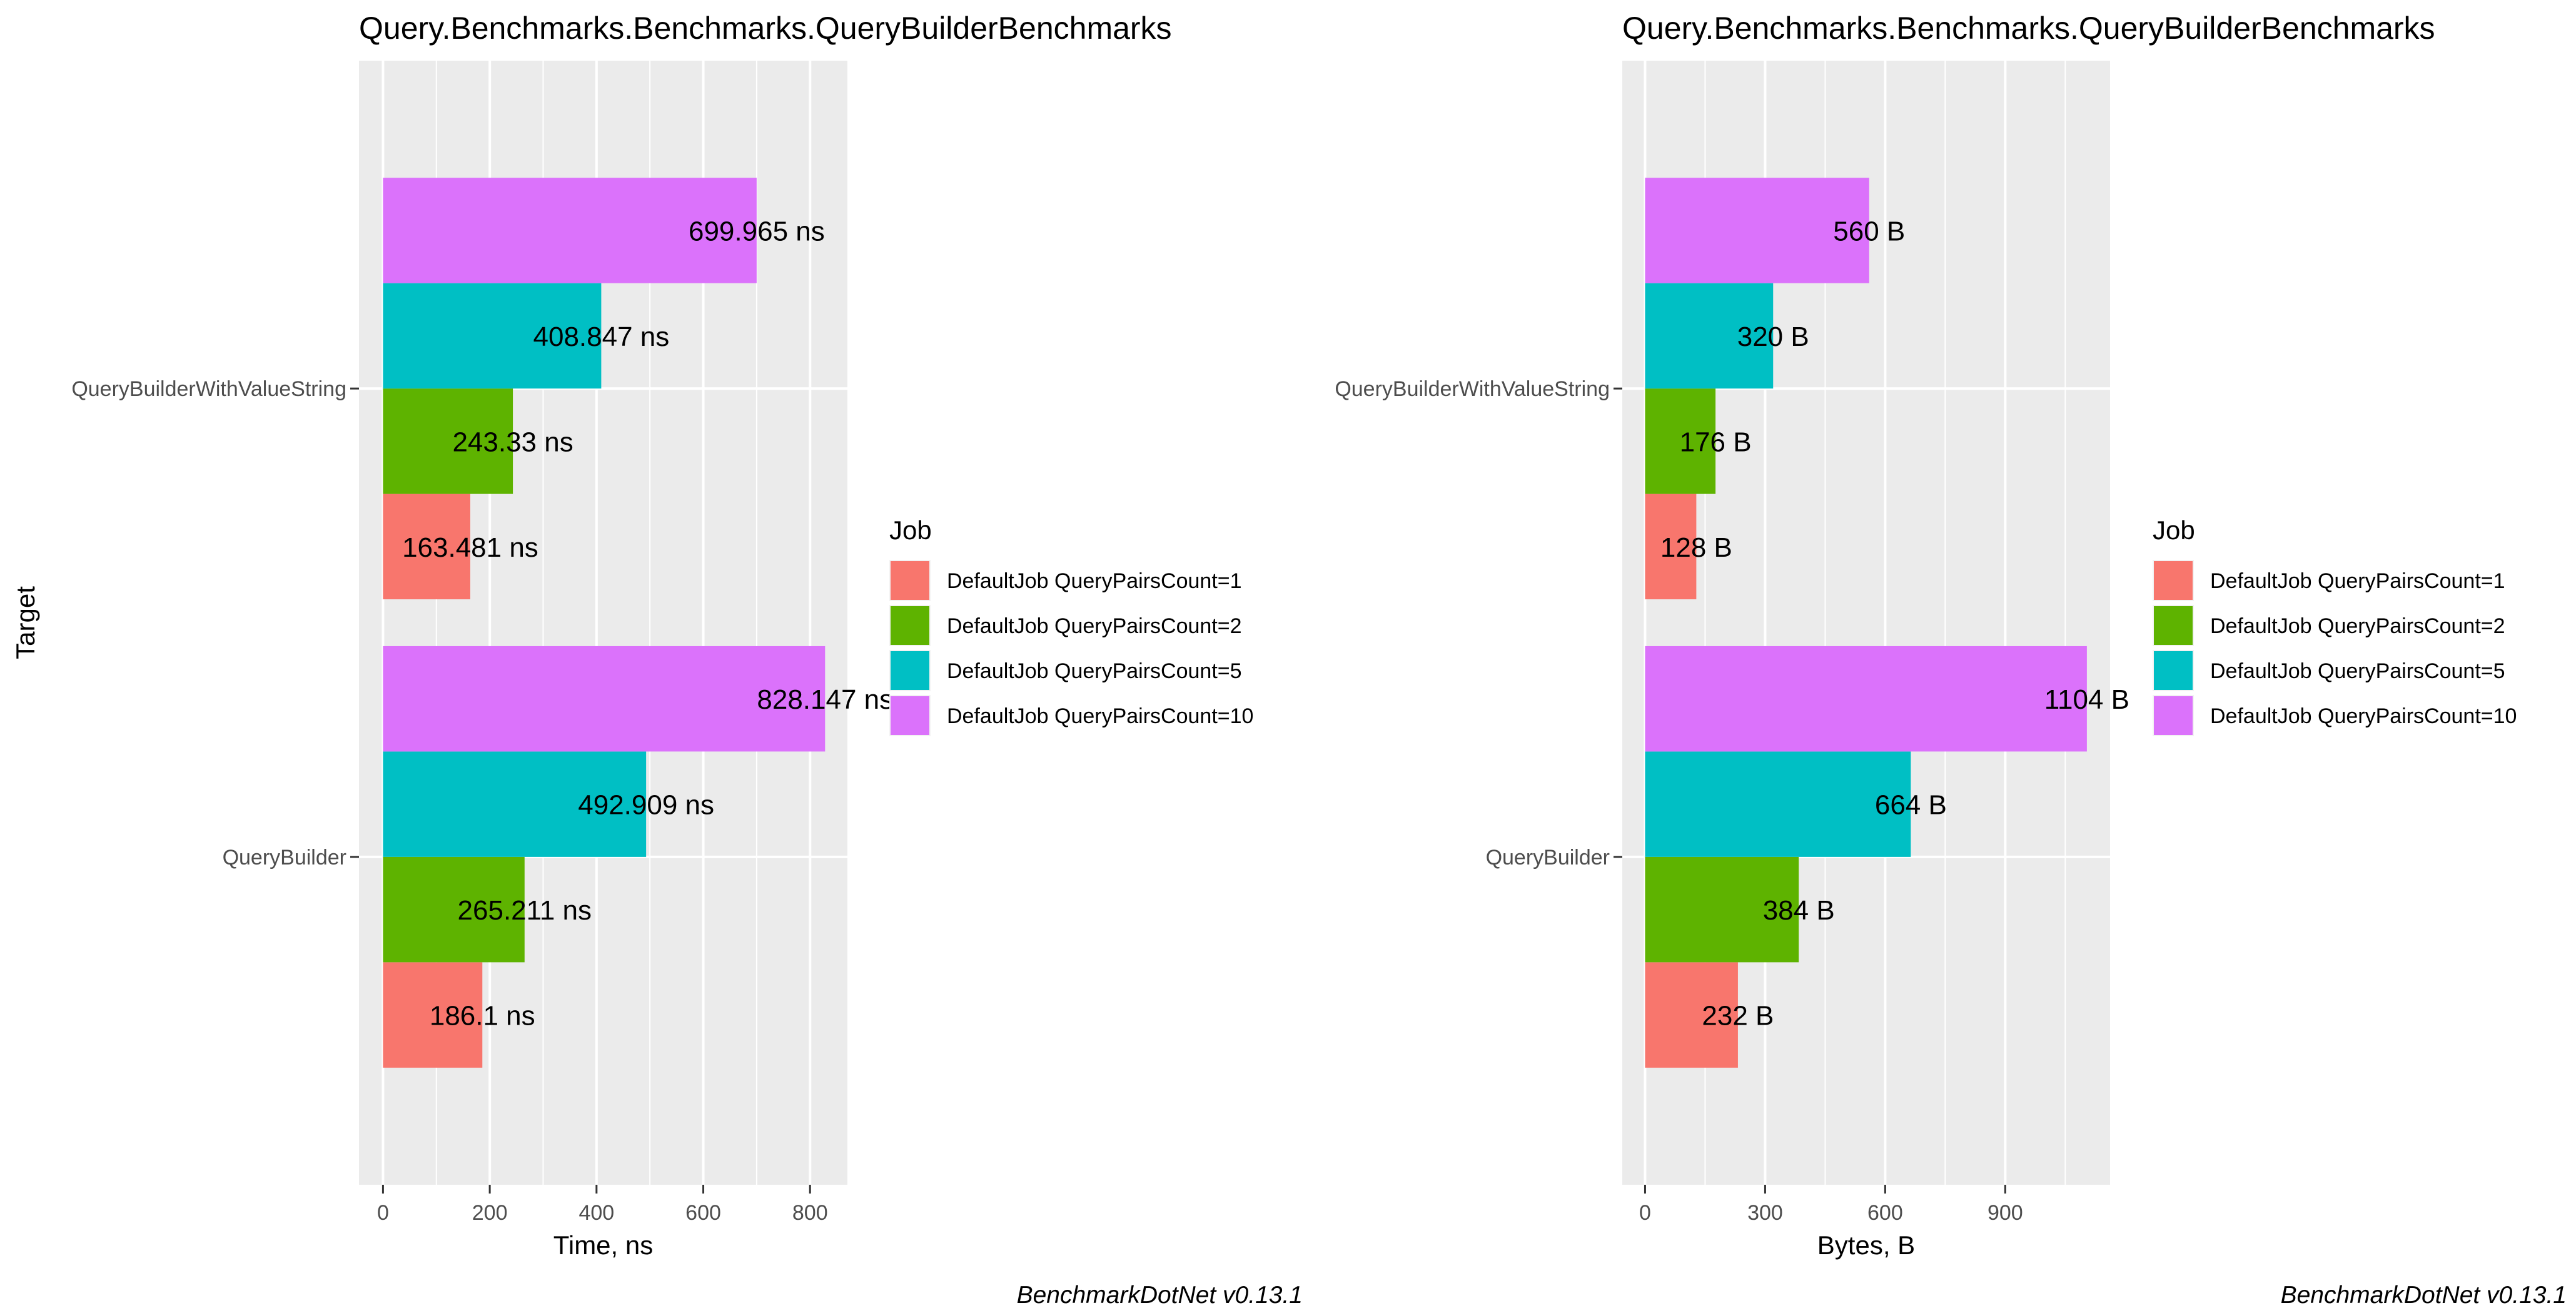 The height and width of the screenshot is (1313, 2576). I want to click on x-tick-label: 400, so click(596, 1213).